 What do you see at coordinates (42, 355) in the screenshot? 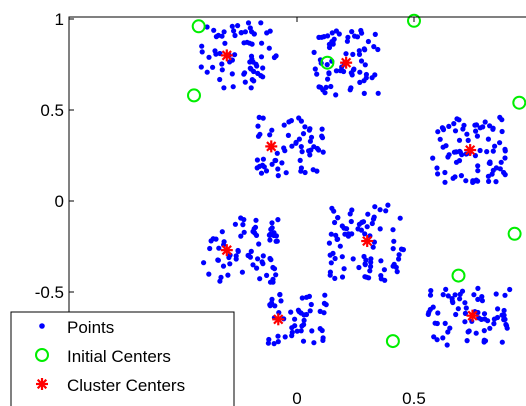
I see `legend-initial-centers-marker` at bounding box center [42, 355].